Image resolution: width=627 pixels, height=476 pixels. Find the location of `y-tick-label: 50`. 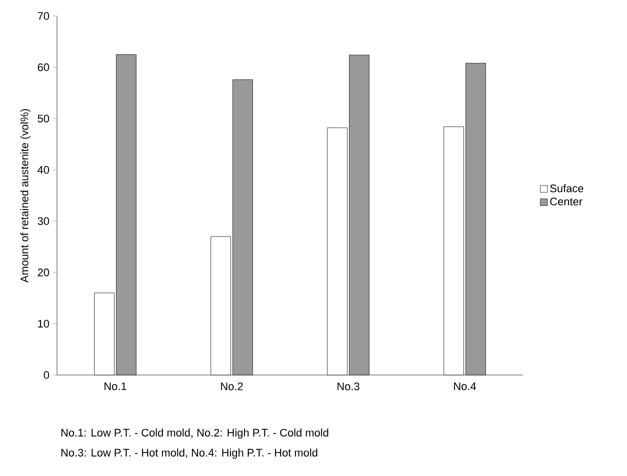

y-tick-label: 50 is located at coordinates (44, 118).